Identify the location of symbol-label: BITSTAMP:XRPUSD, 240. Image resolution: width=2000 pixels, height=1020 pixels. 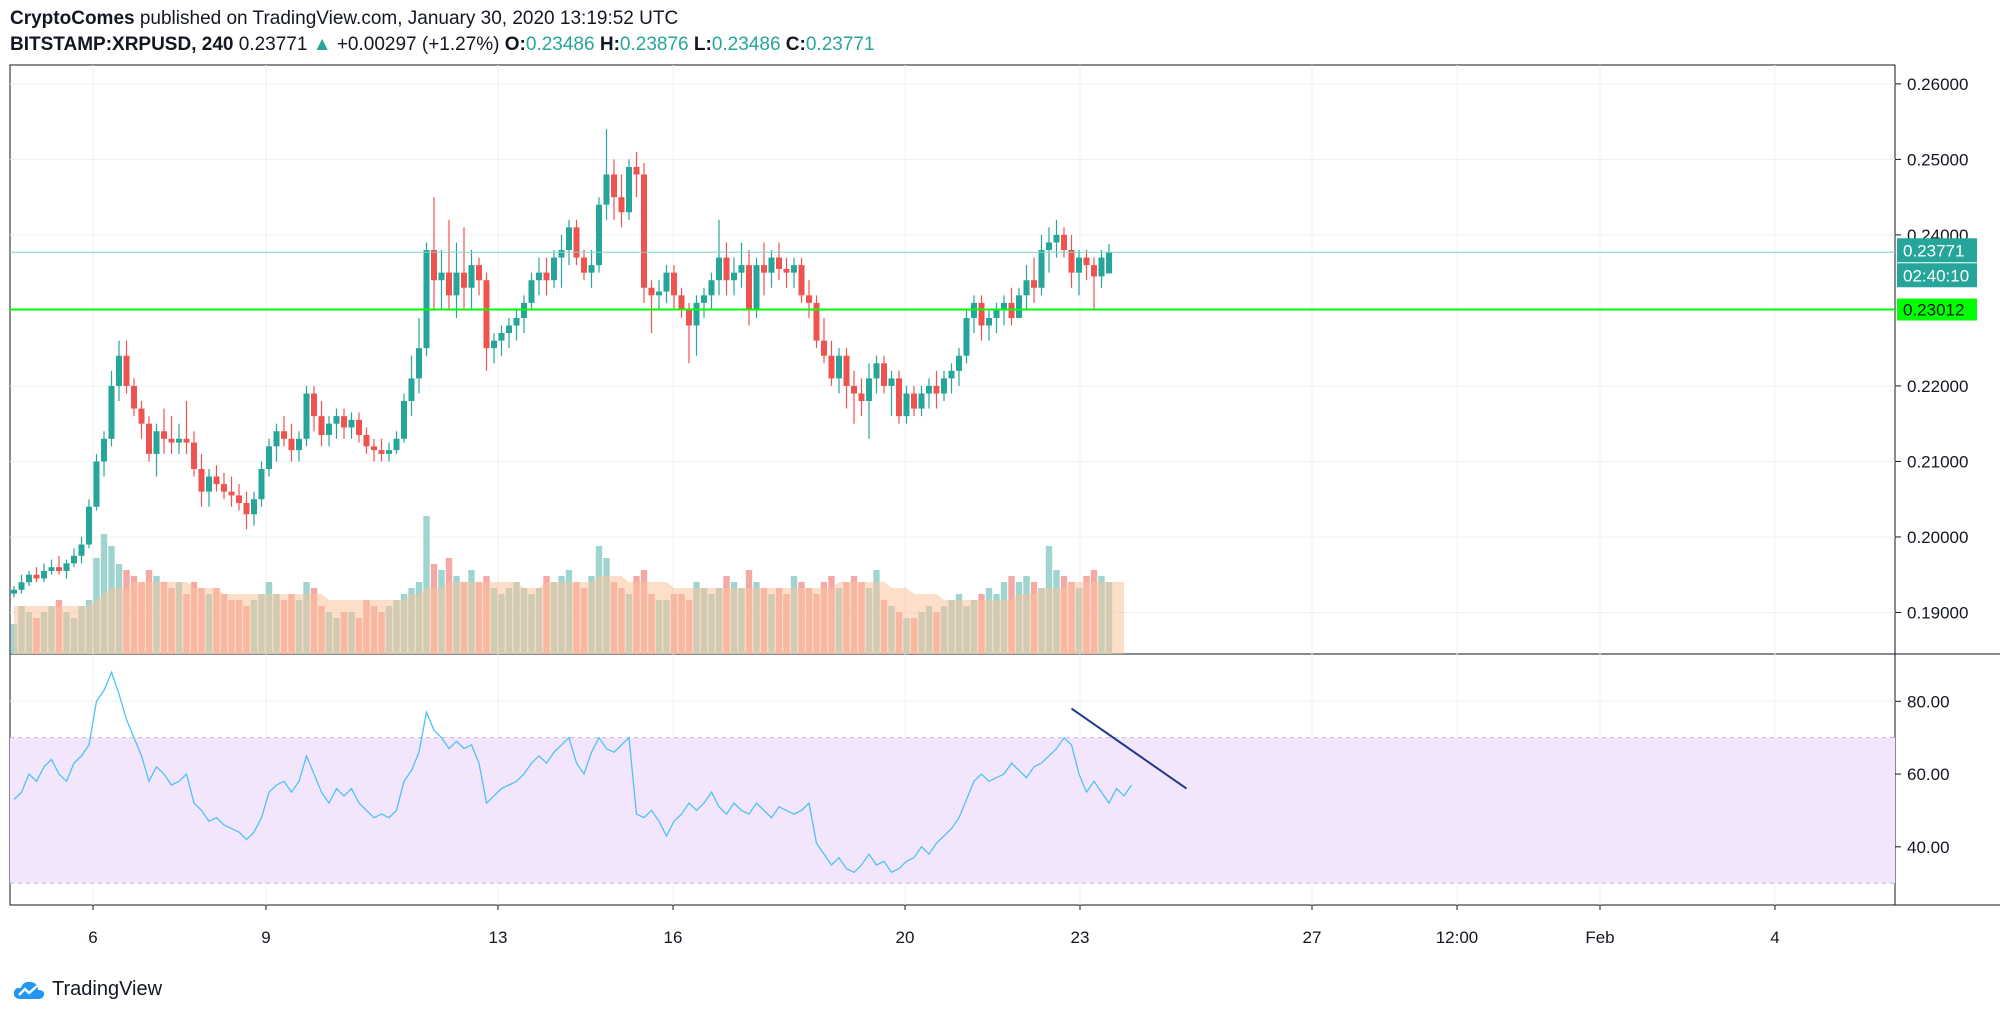
(122, 44).